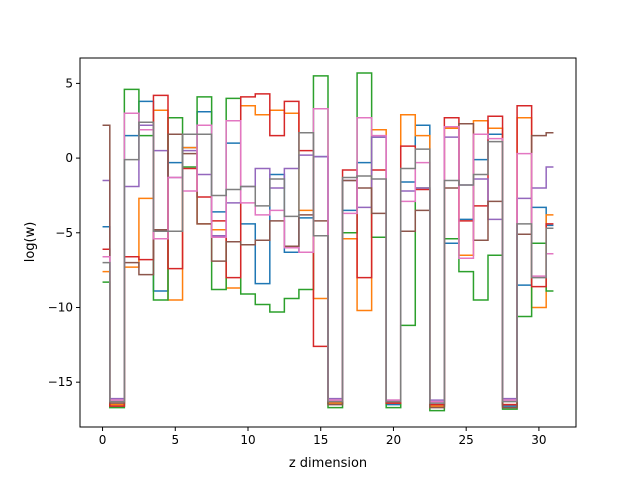 This screenshot has width=640, height=480. I want to click on x-tick-label-5: 25, so click(466, 440).